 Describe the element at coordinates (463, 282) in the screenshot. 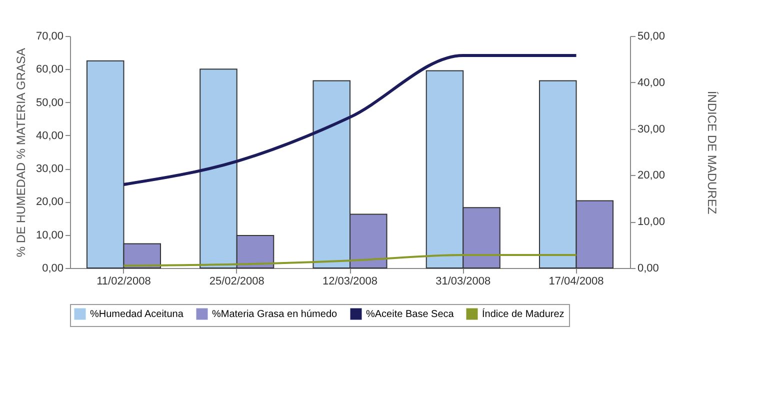

I see `x-tick-label: 31/03/2008` at that location.